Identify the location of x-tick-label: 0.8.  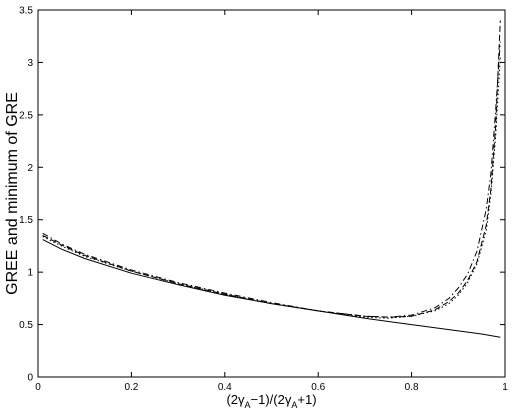
(412, 387).